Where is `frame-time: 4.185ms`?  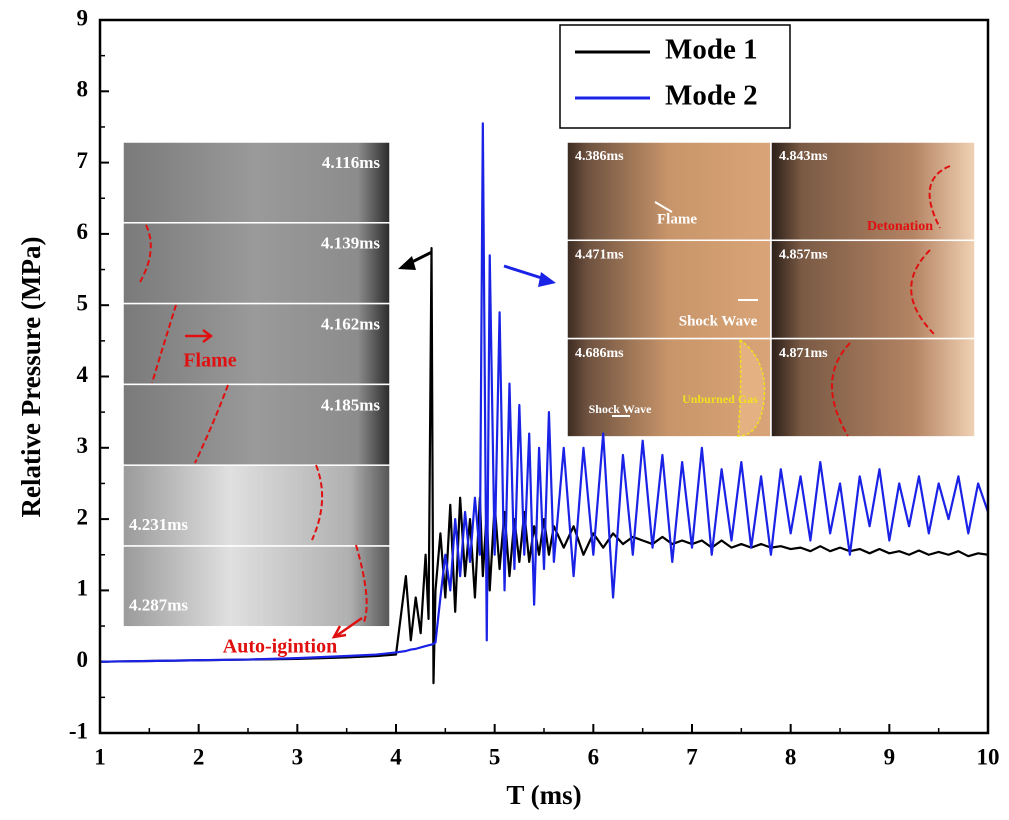
frame-time: 4.185ms is located at coordinates (350, 404).